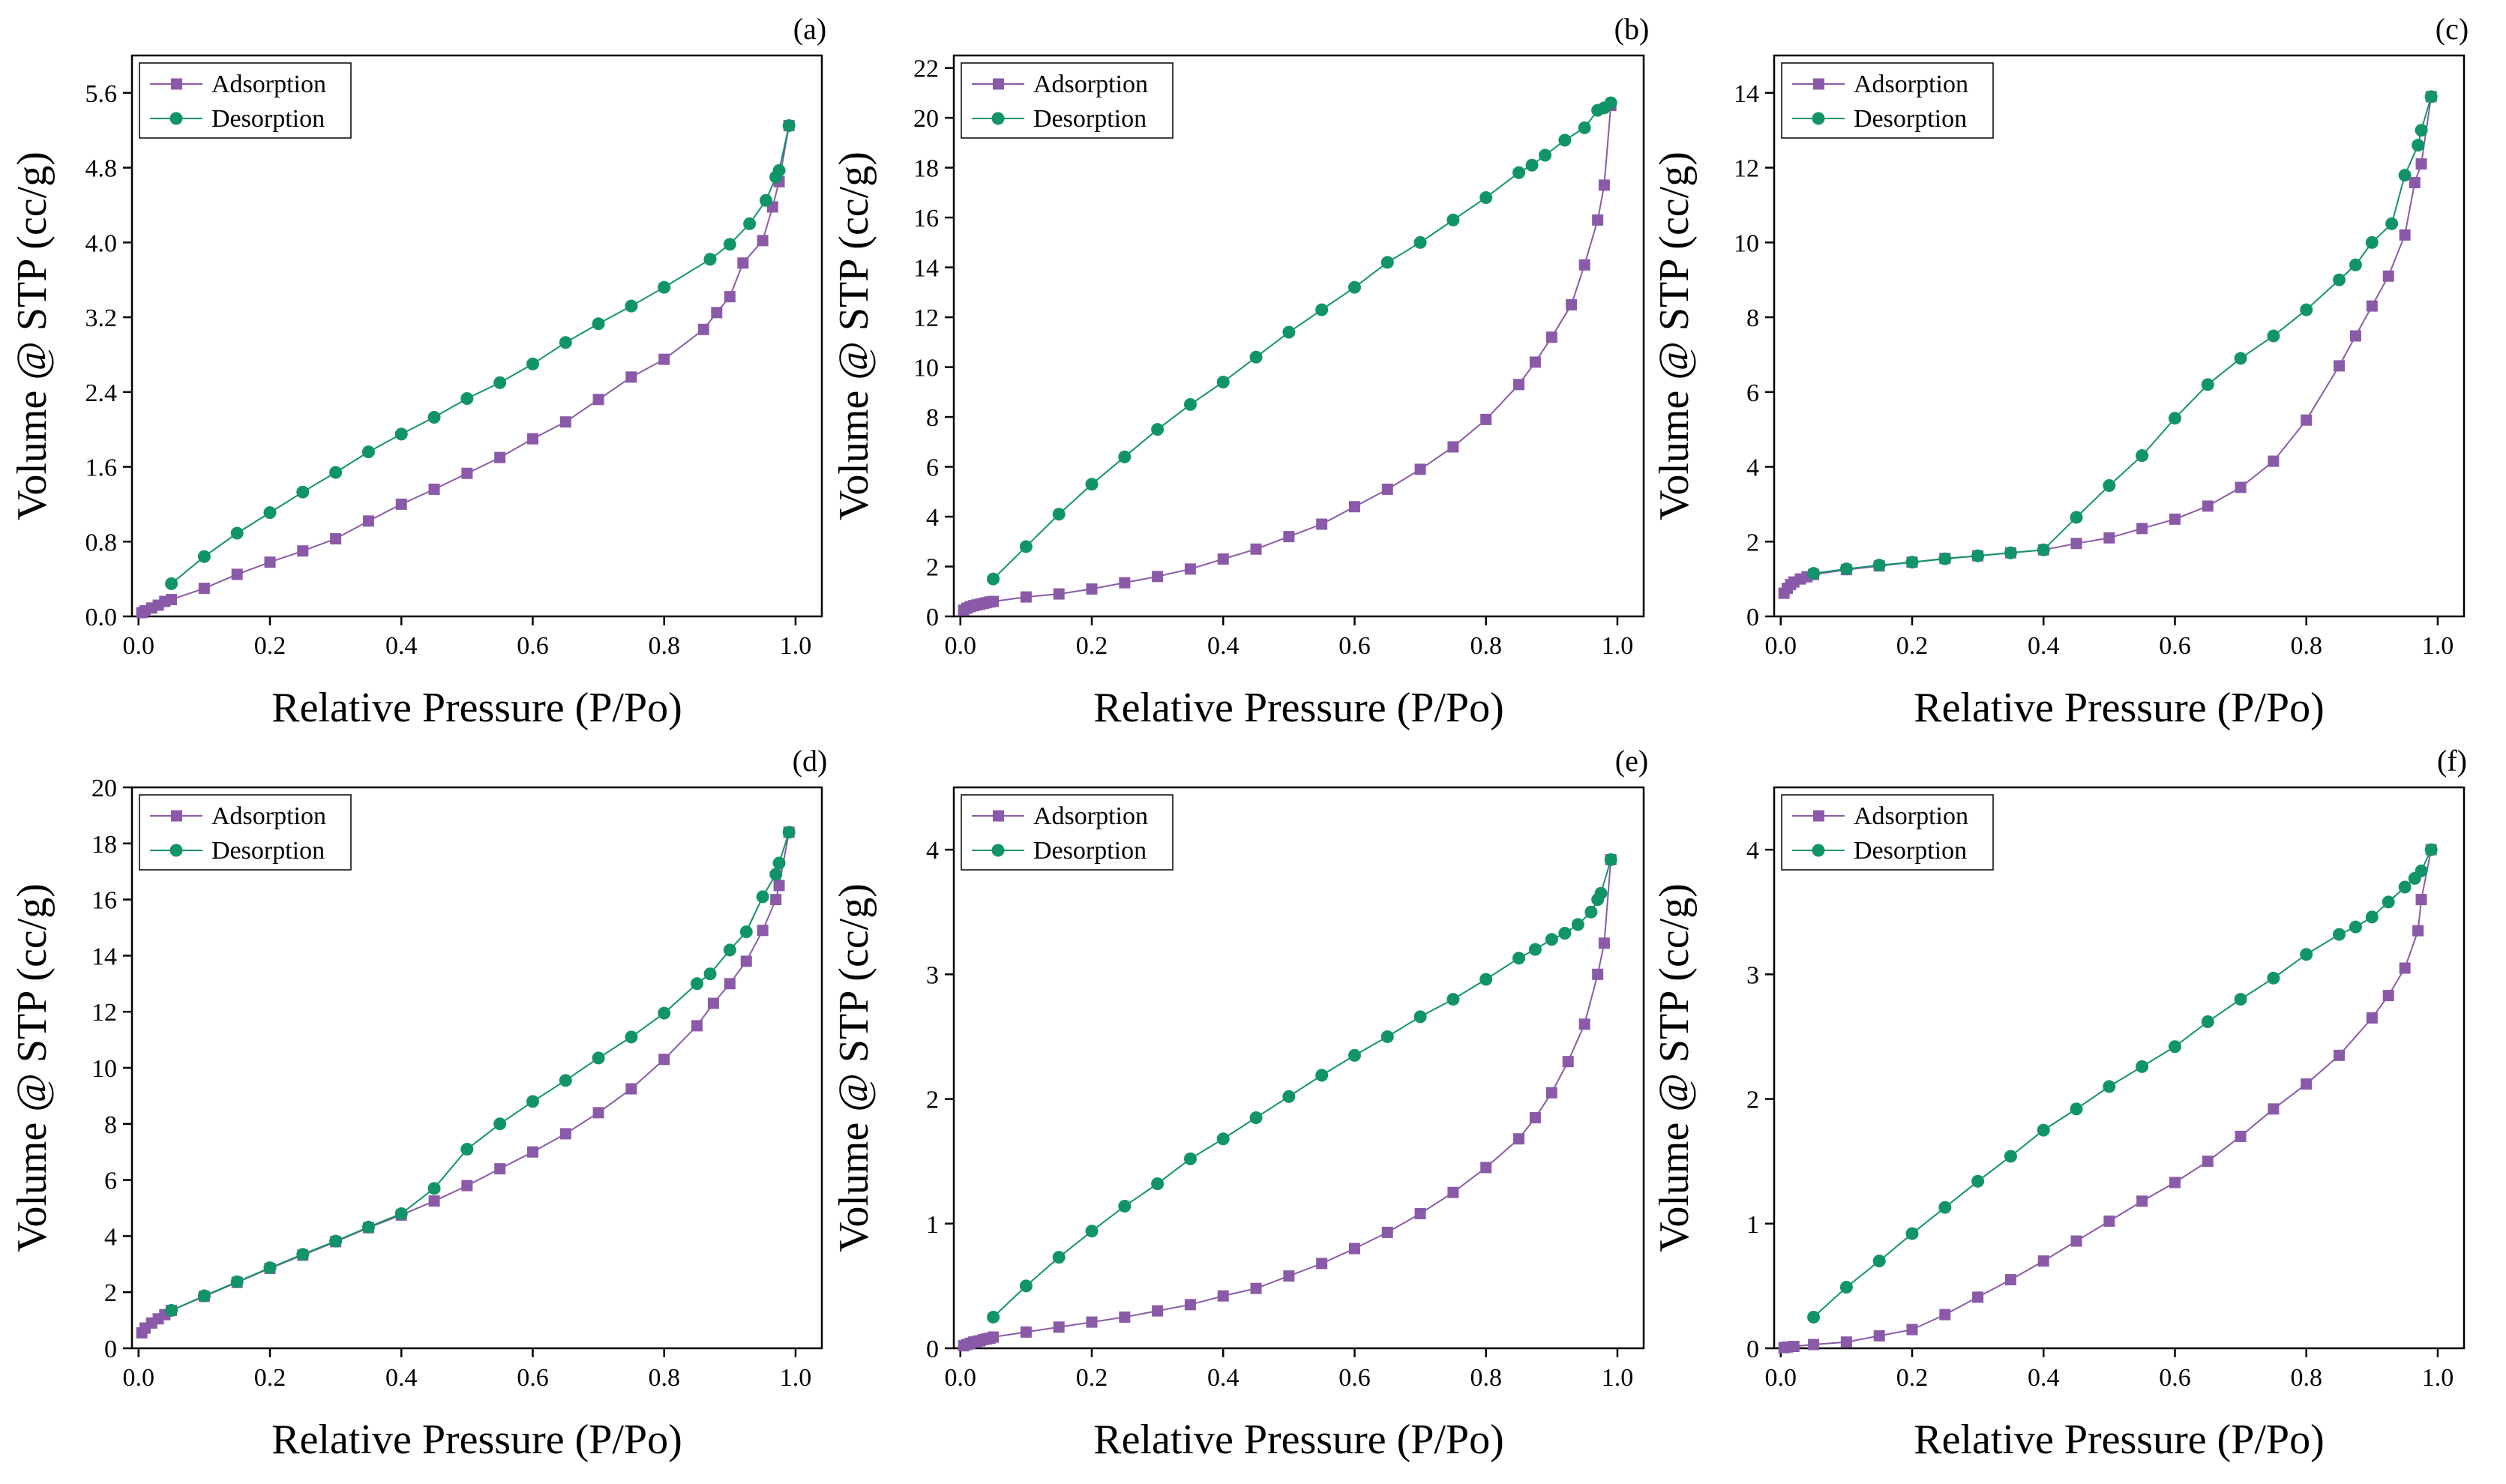  What do you see at coordinates (111, 1125) in the screenshot?
I see `y-tick-label: 8` at bounding box center [111, 1125].